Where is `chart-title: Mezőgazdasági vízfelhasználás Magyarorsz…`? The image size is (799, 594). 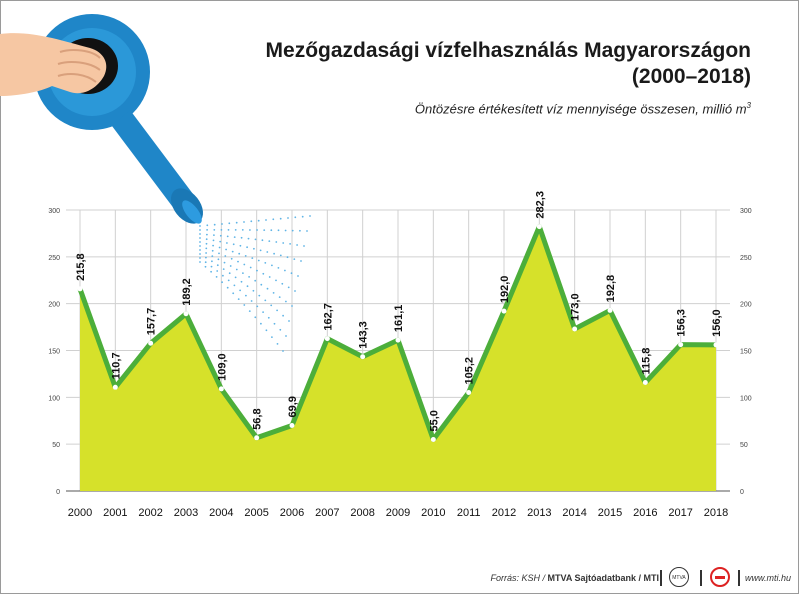 chart-title: Mezőgazdasági vízfelhasználás Magyarorsz… is located at coordinates (508, 64).